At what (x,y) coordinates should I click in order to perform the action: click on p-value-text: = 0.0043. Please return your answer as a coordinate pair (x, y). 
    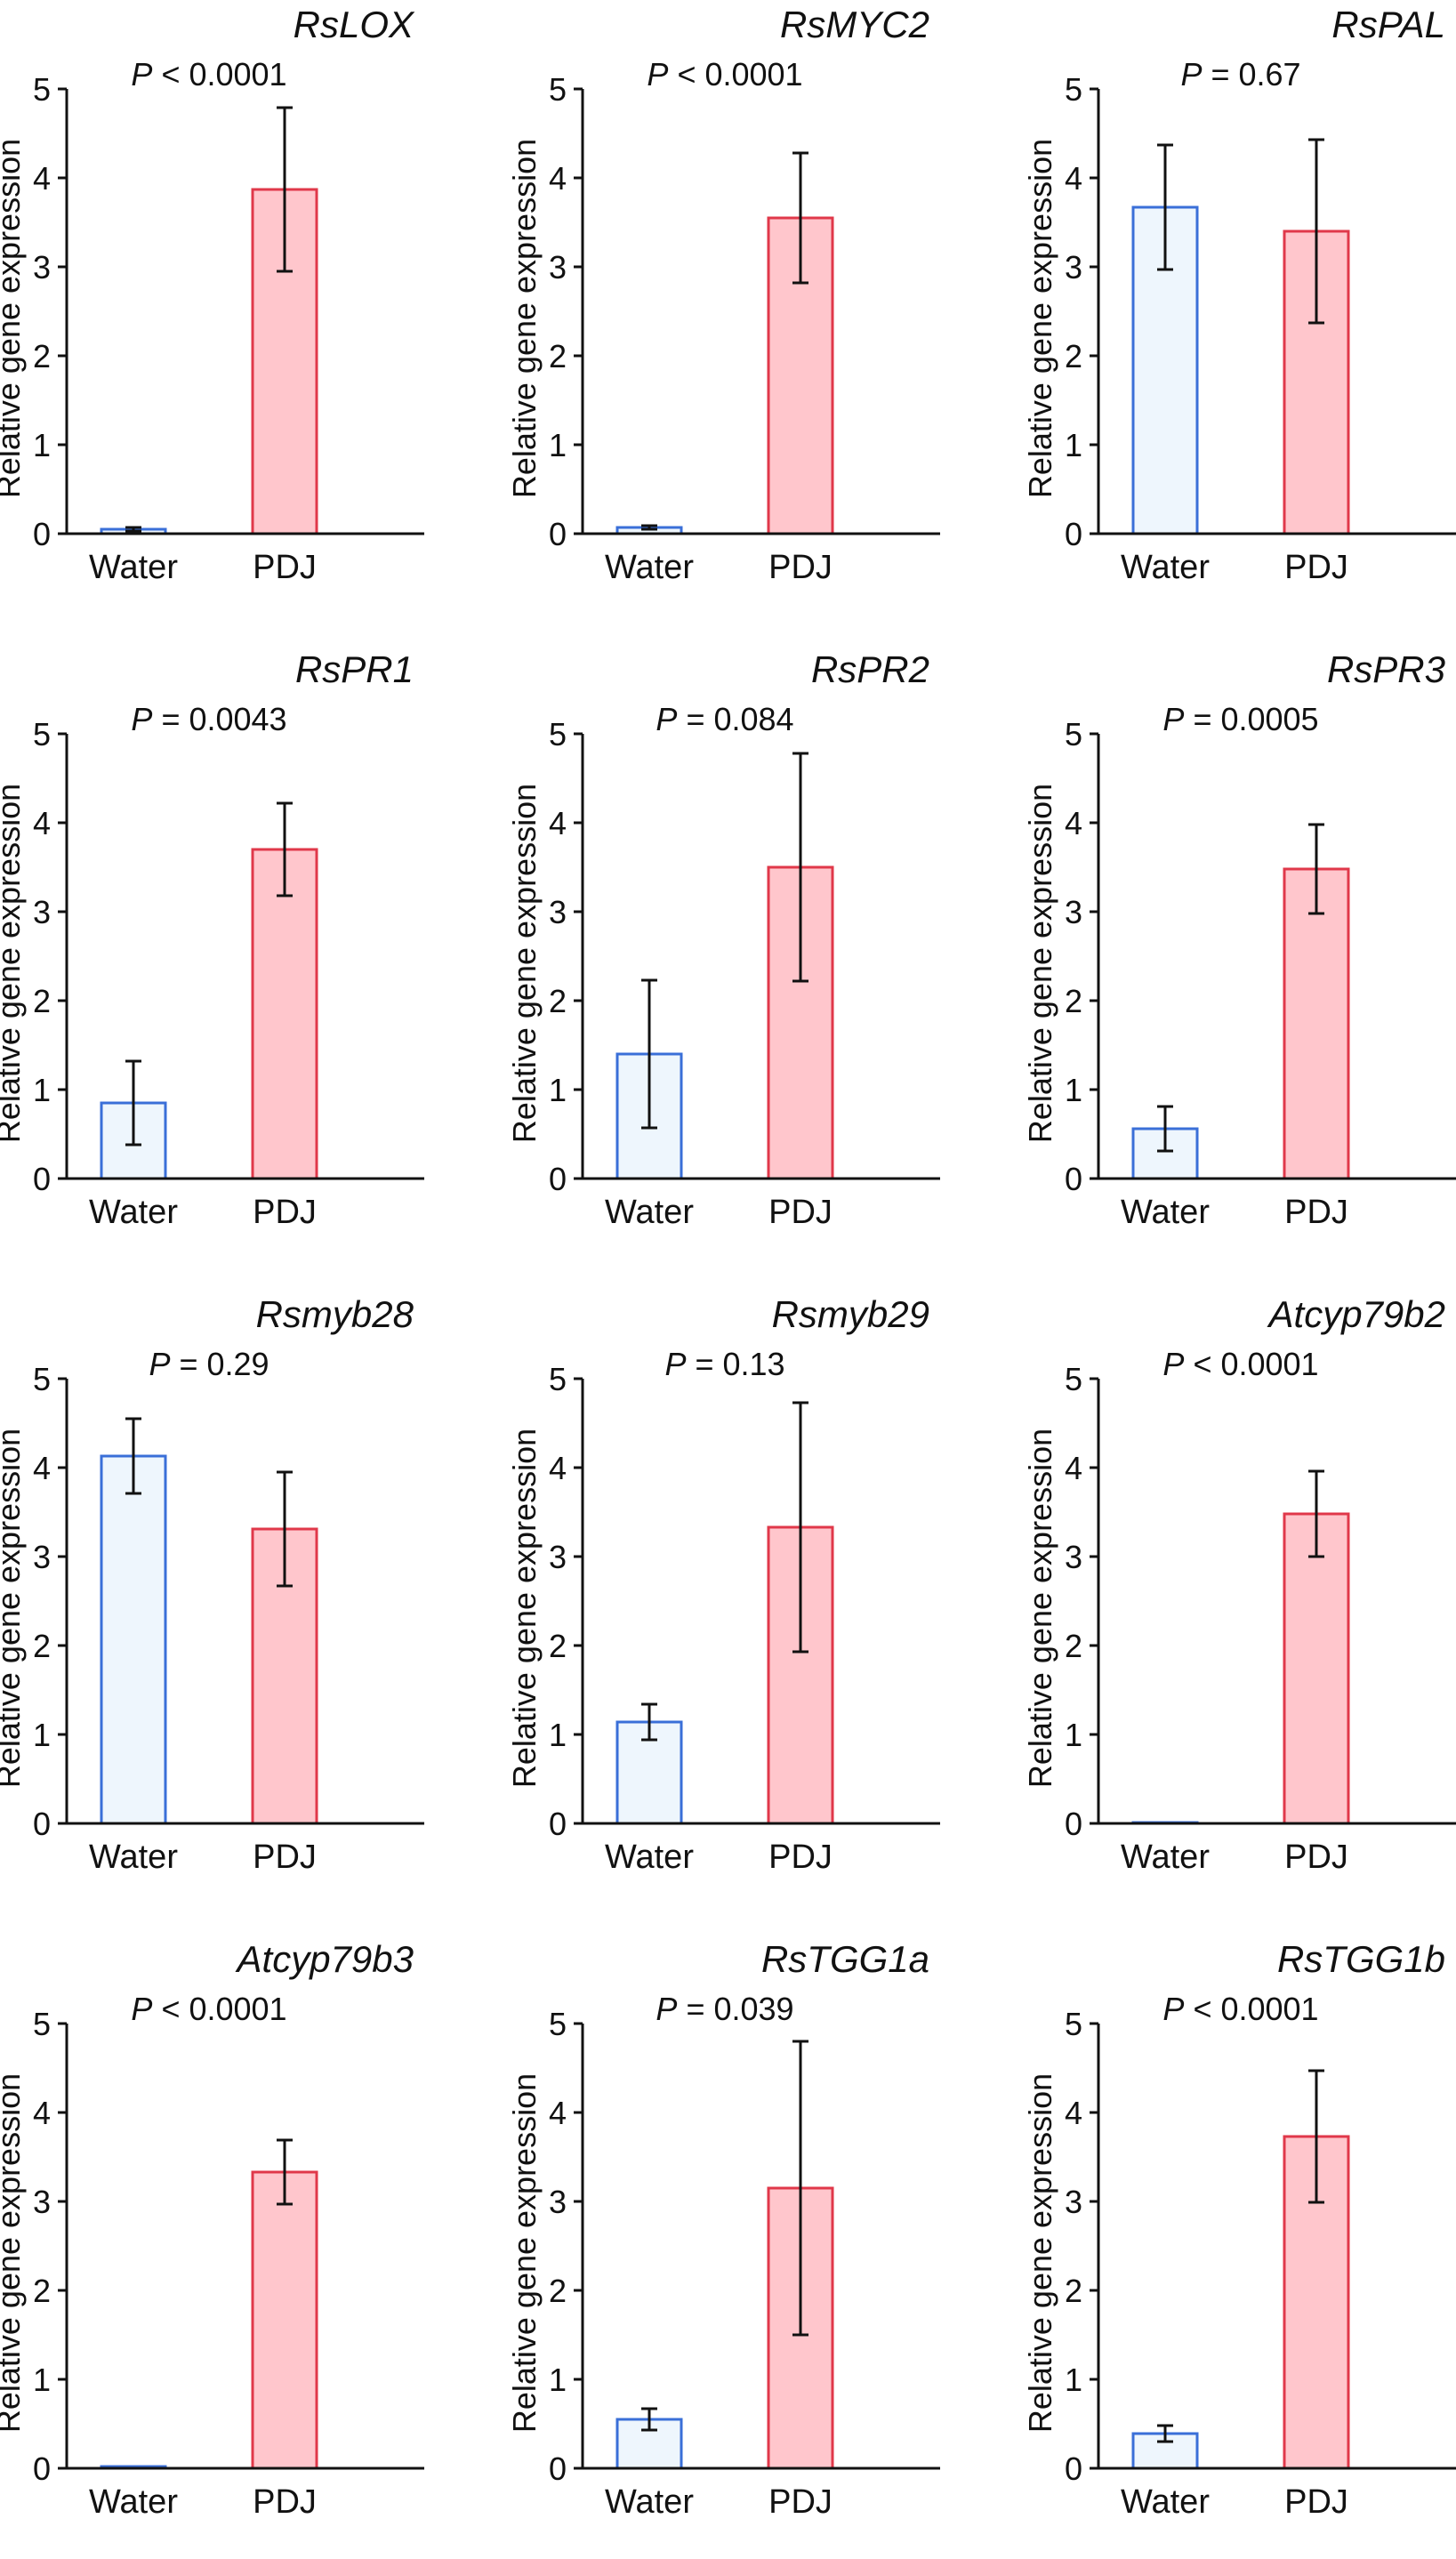
    Looking at the image, I should click on (219, 719).